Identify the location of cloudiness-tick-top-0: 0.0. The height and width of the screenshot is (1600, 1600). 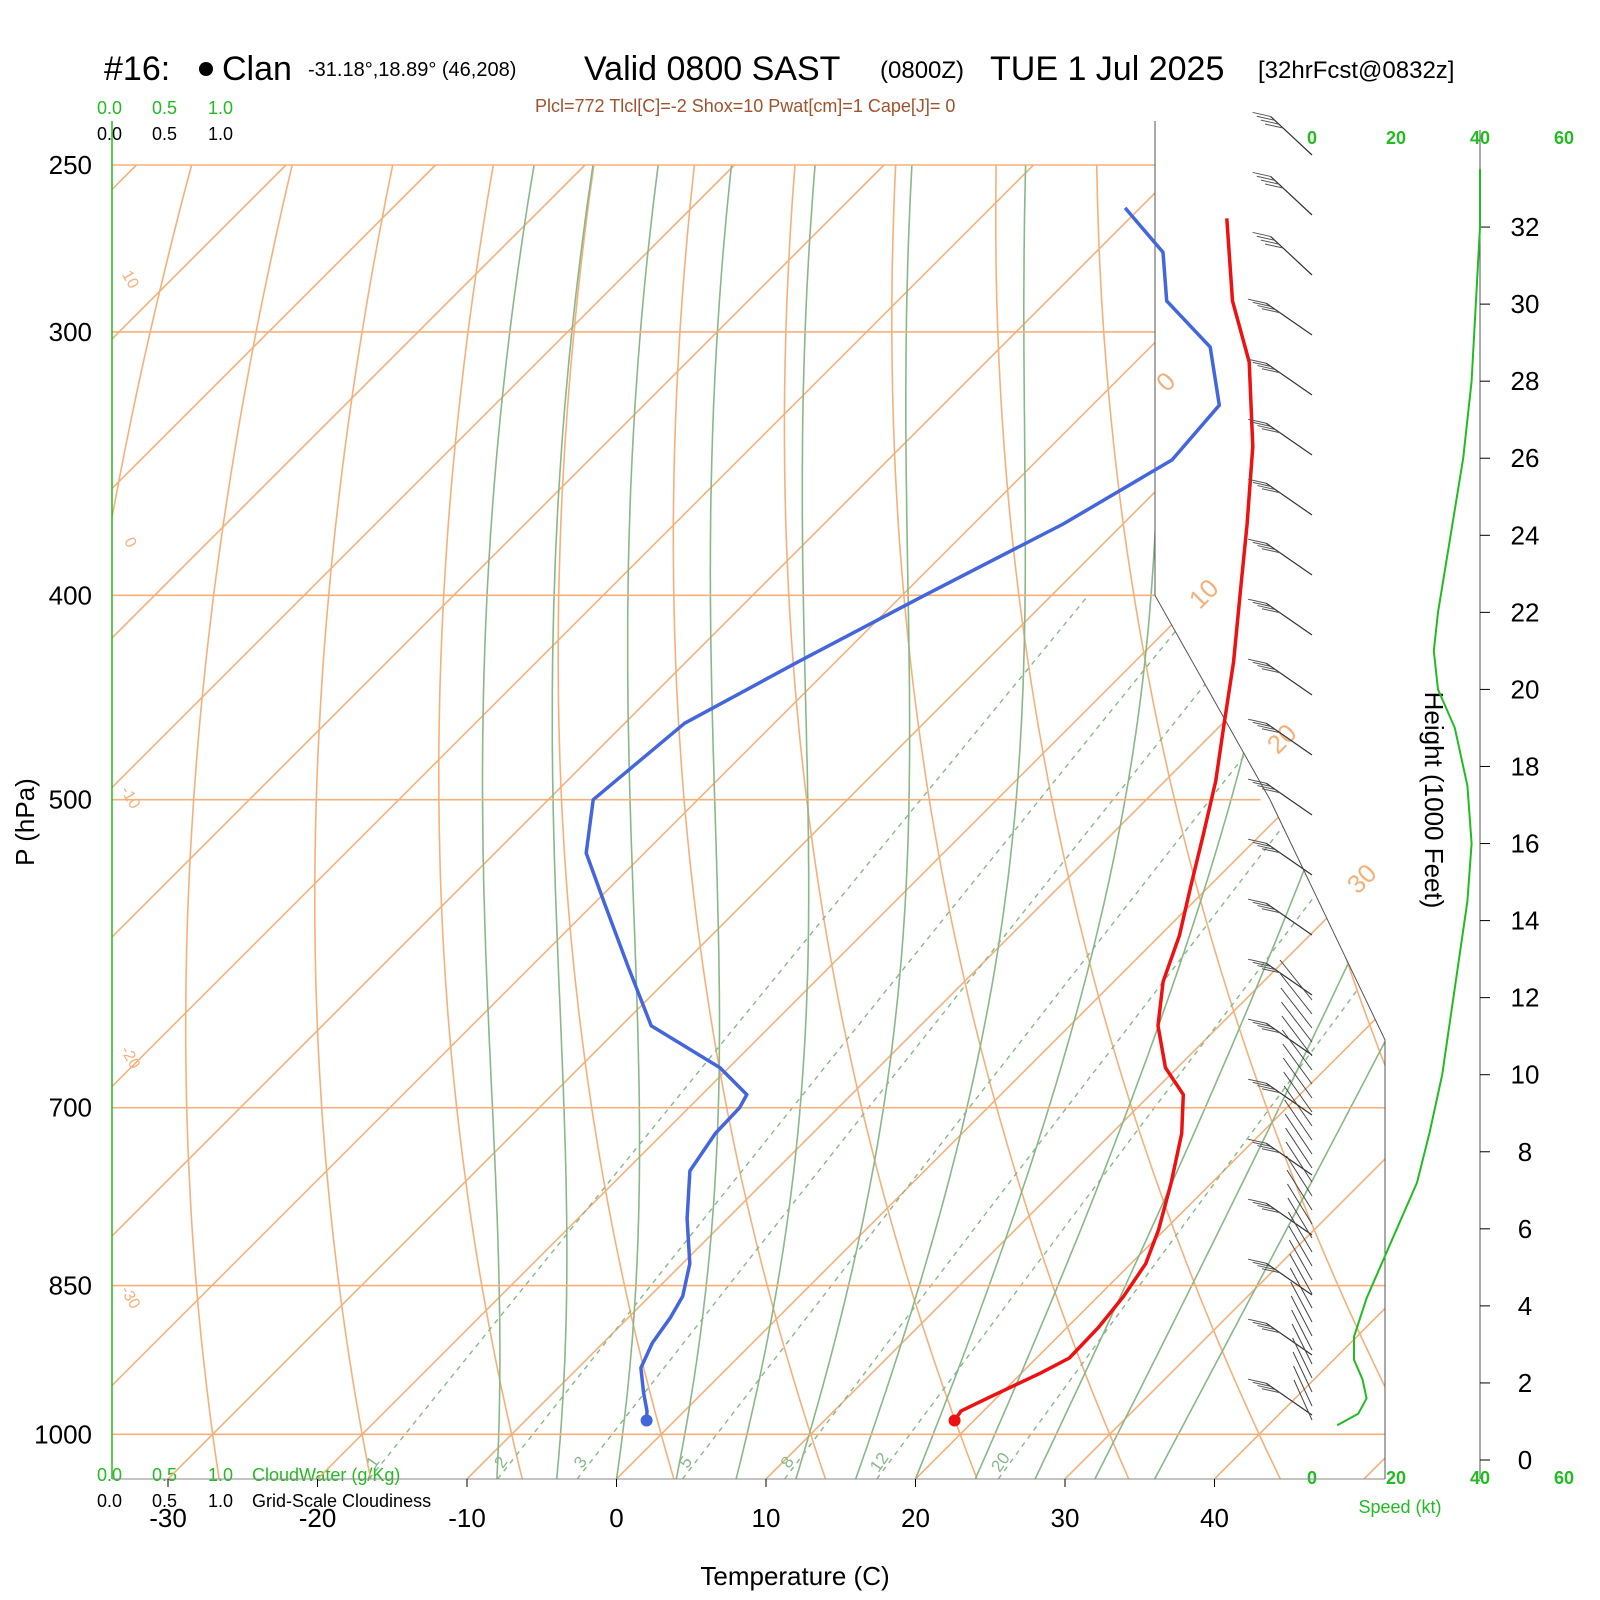
(109, 134).